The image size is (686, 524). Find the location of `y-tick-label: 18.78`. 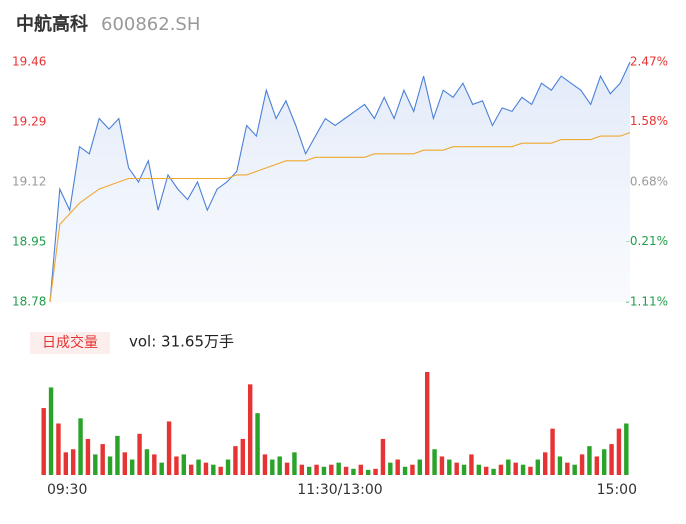

y-tick-label: 18.78 is located at coordinates (29, 302).